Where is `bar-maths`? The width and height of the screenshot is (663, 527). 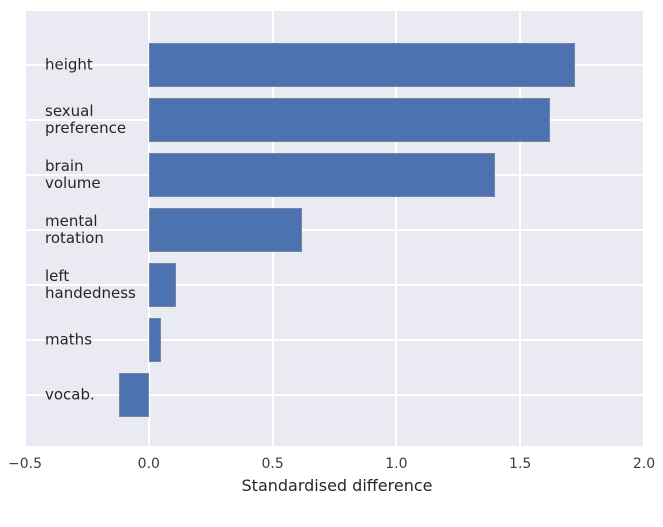 bar-maths is located at coordinates (155, 339).